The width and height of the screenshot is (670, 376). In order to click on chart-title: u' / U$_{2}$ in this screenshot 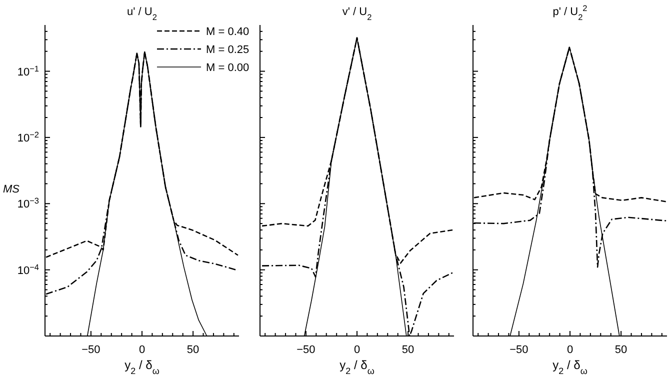, I will do `click(142, 14)`.